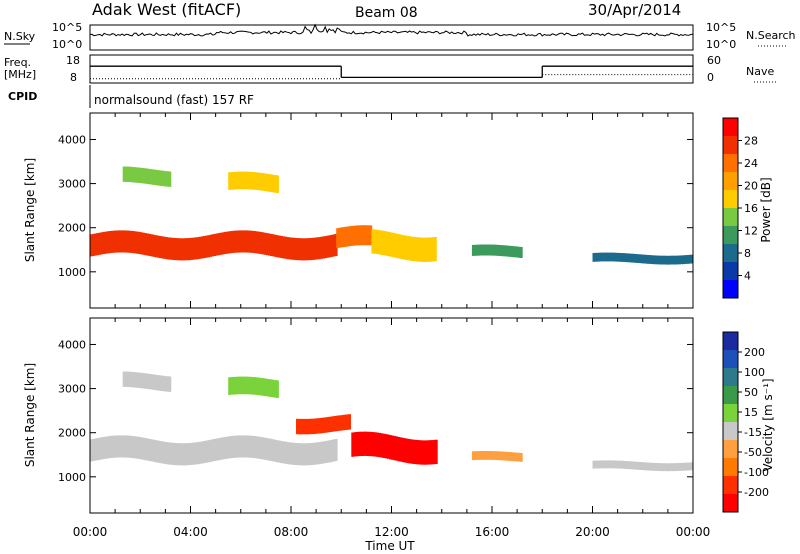 The image size is (800, 554). What do you see at coordinates (30, 415) in the screenshot?
I see `velocity-ylabel: Slant Range [km]` at bounding box center [30, 415].